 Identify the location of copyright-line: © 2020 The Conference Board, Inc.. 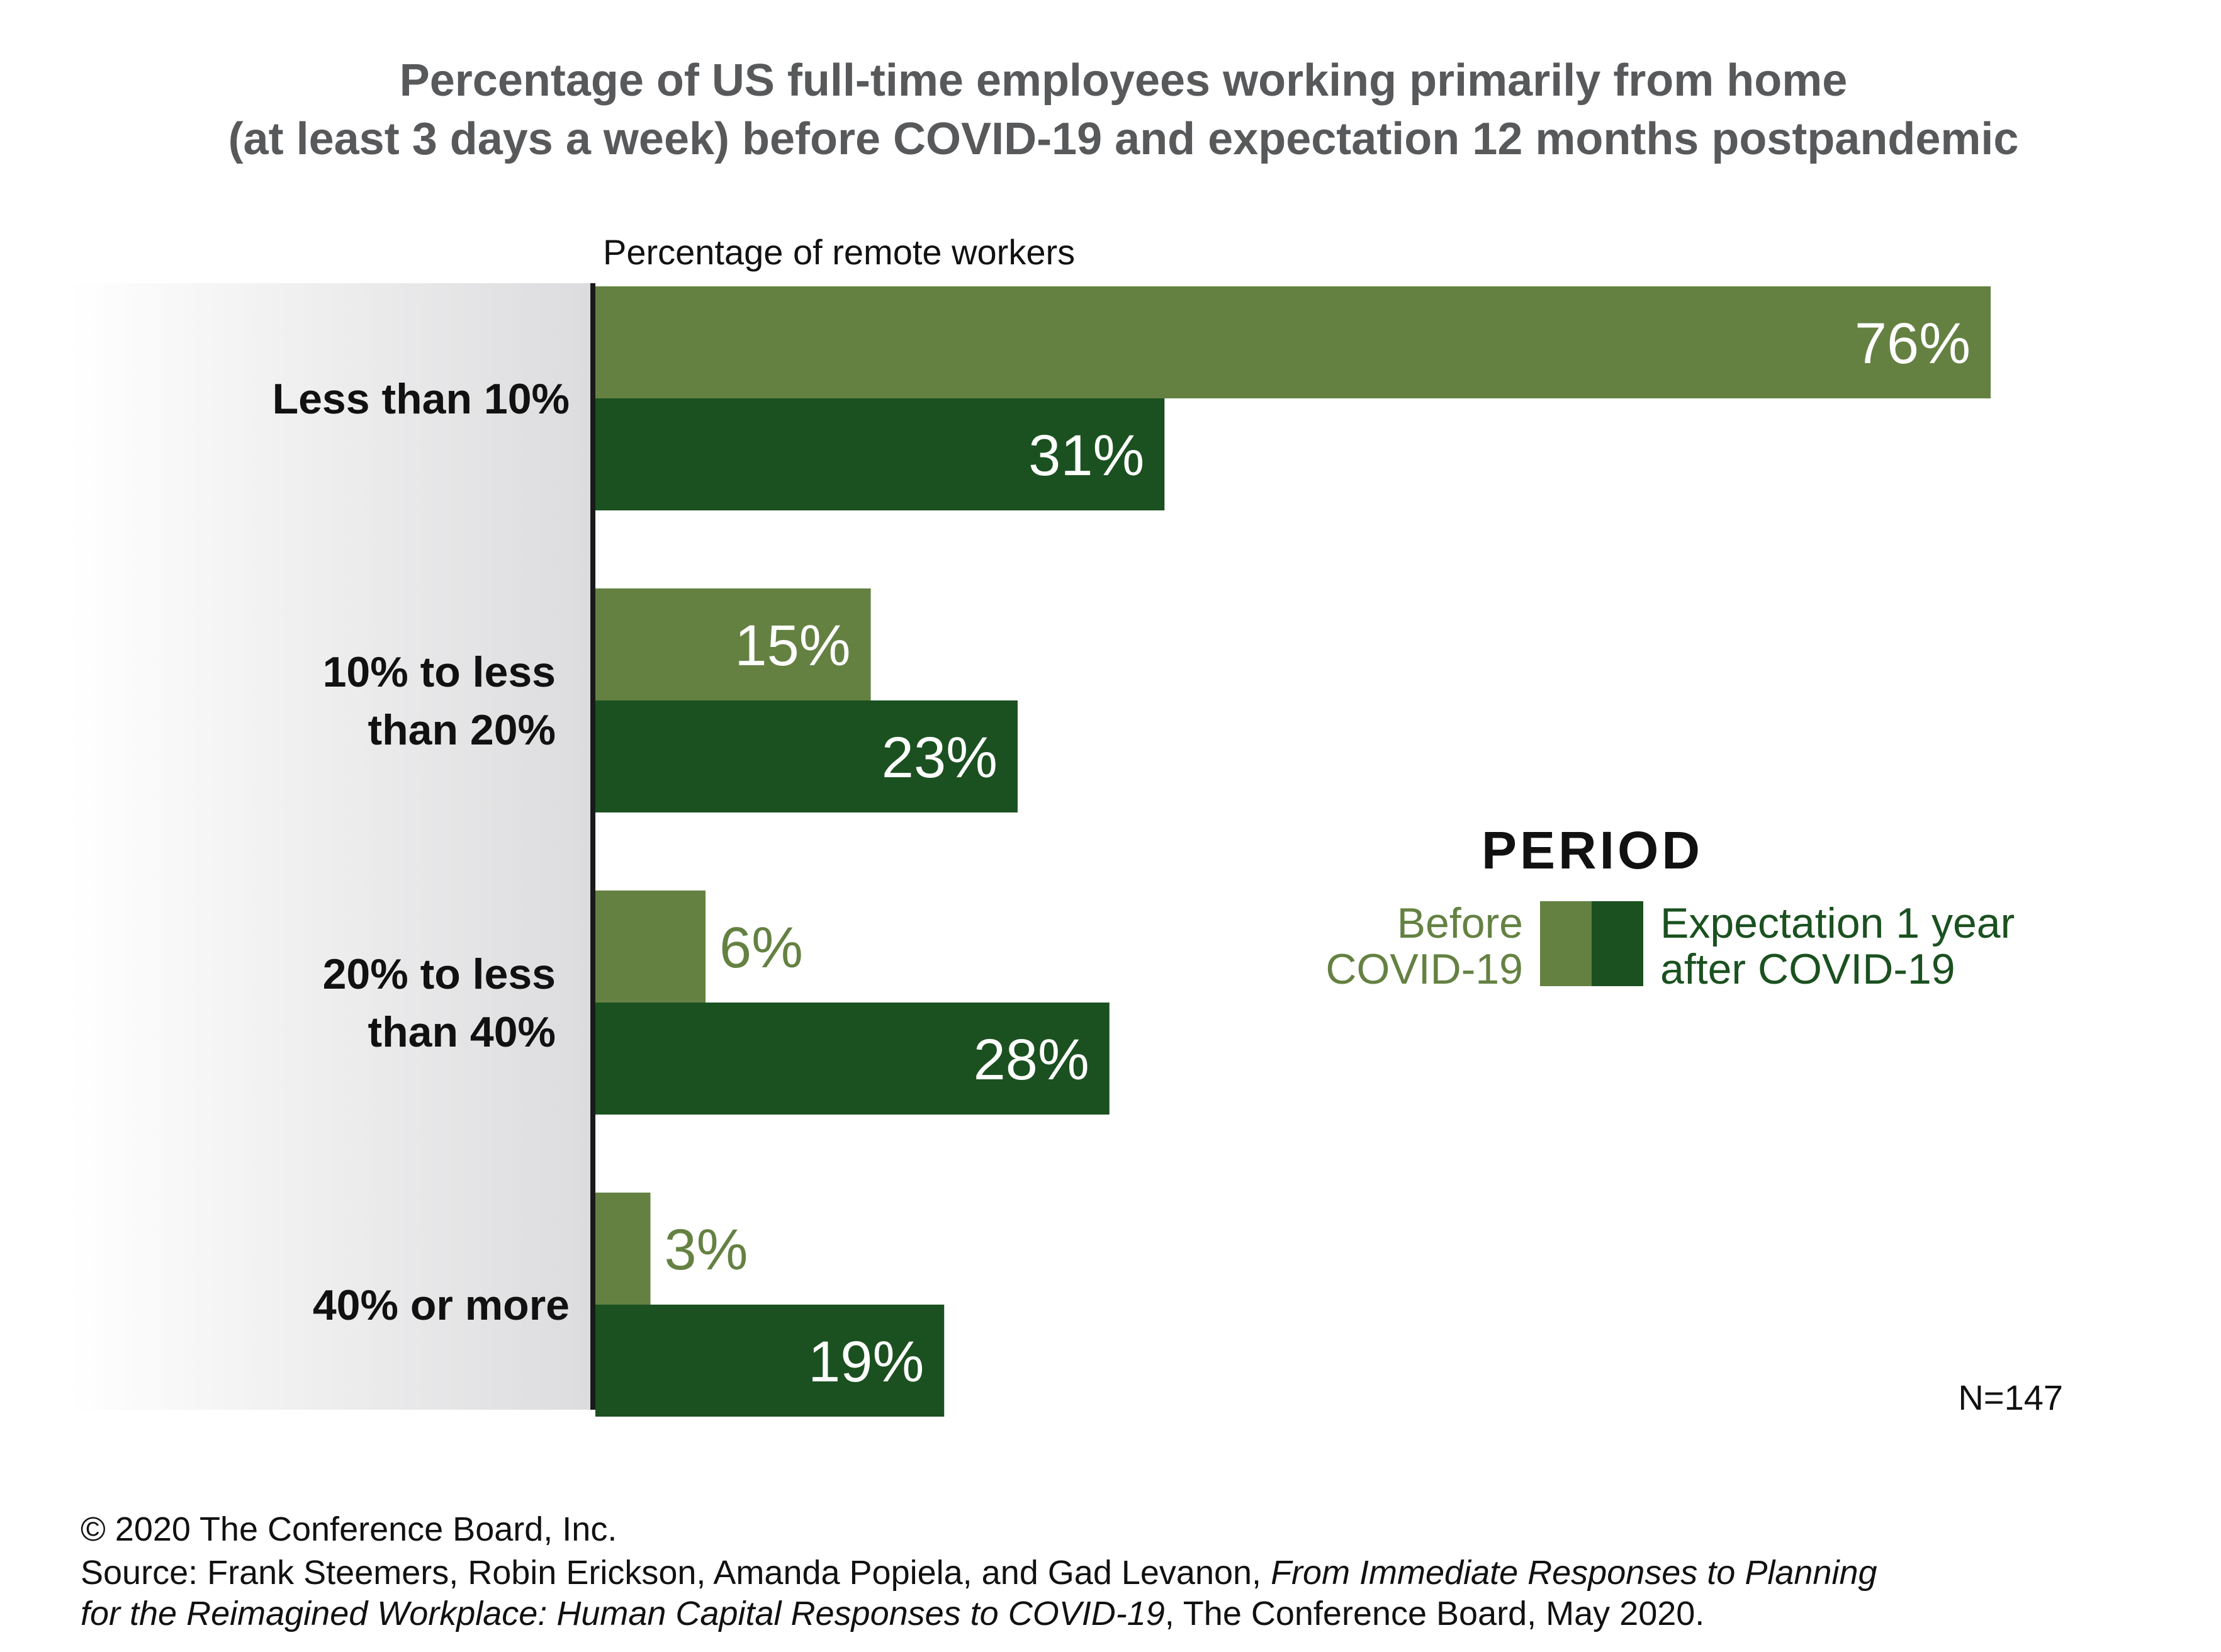
(349, 1529).